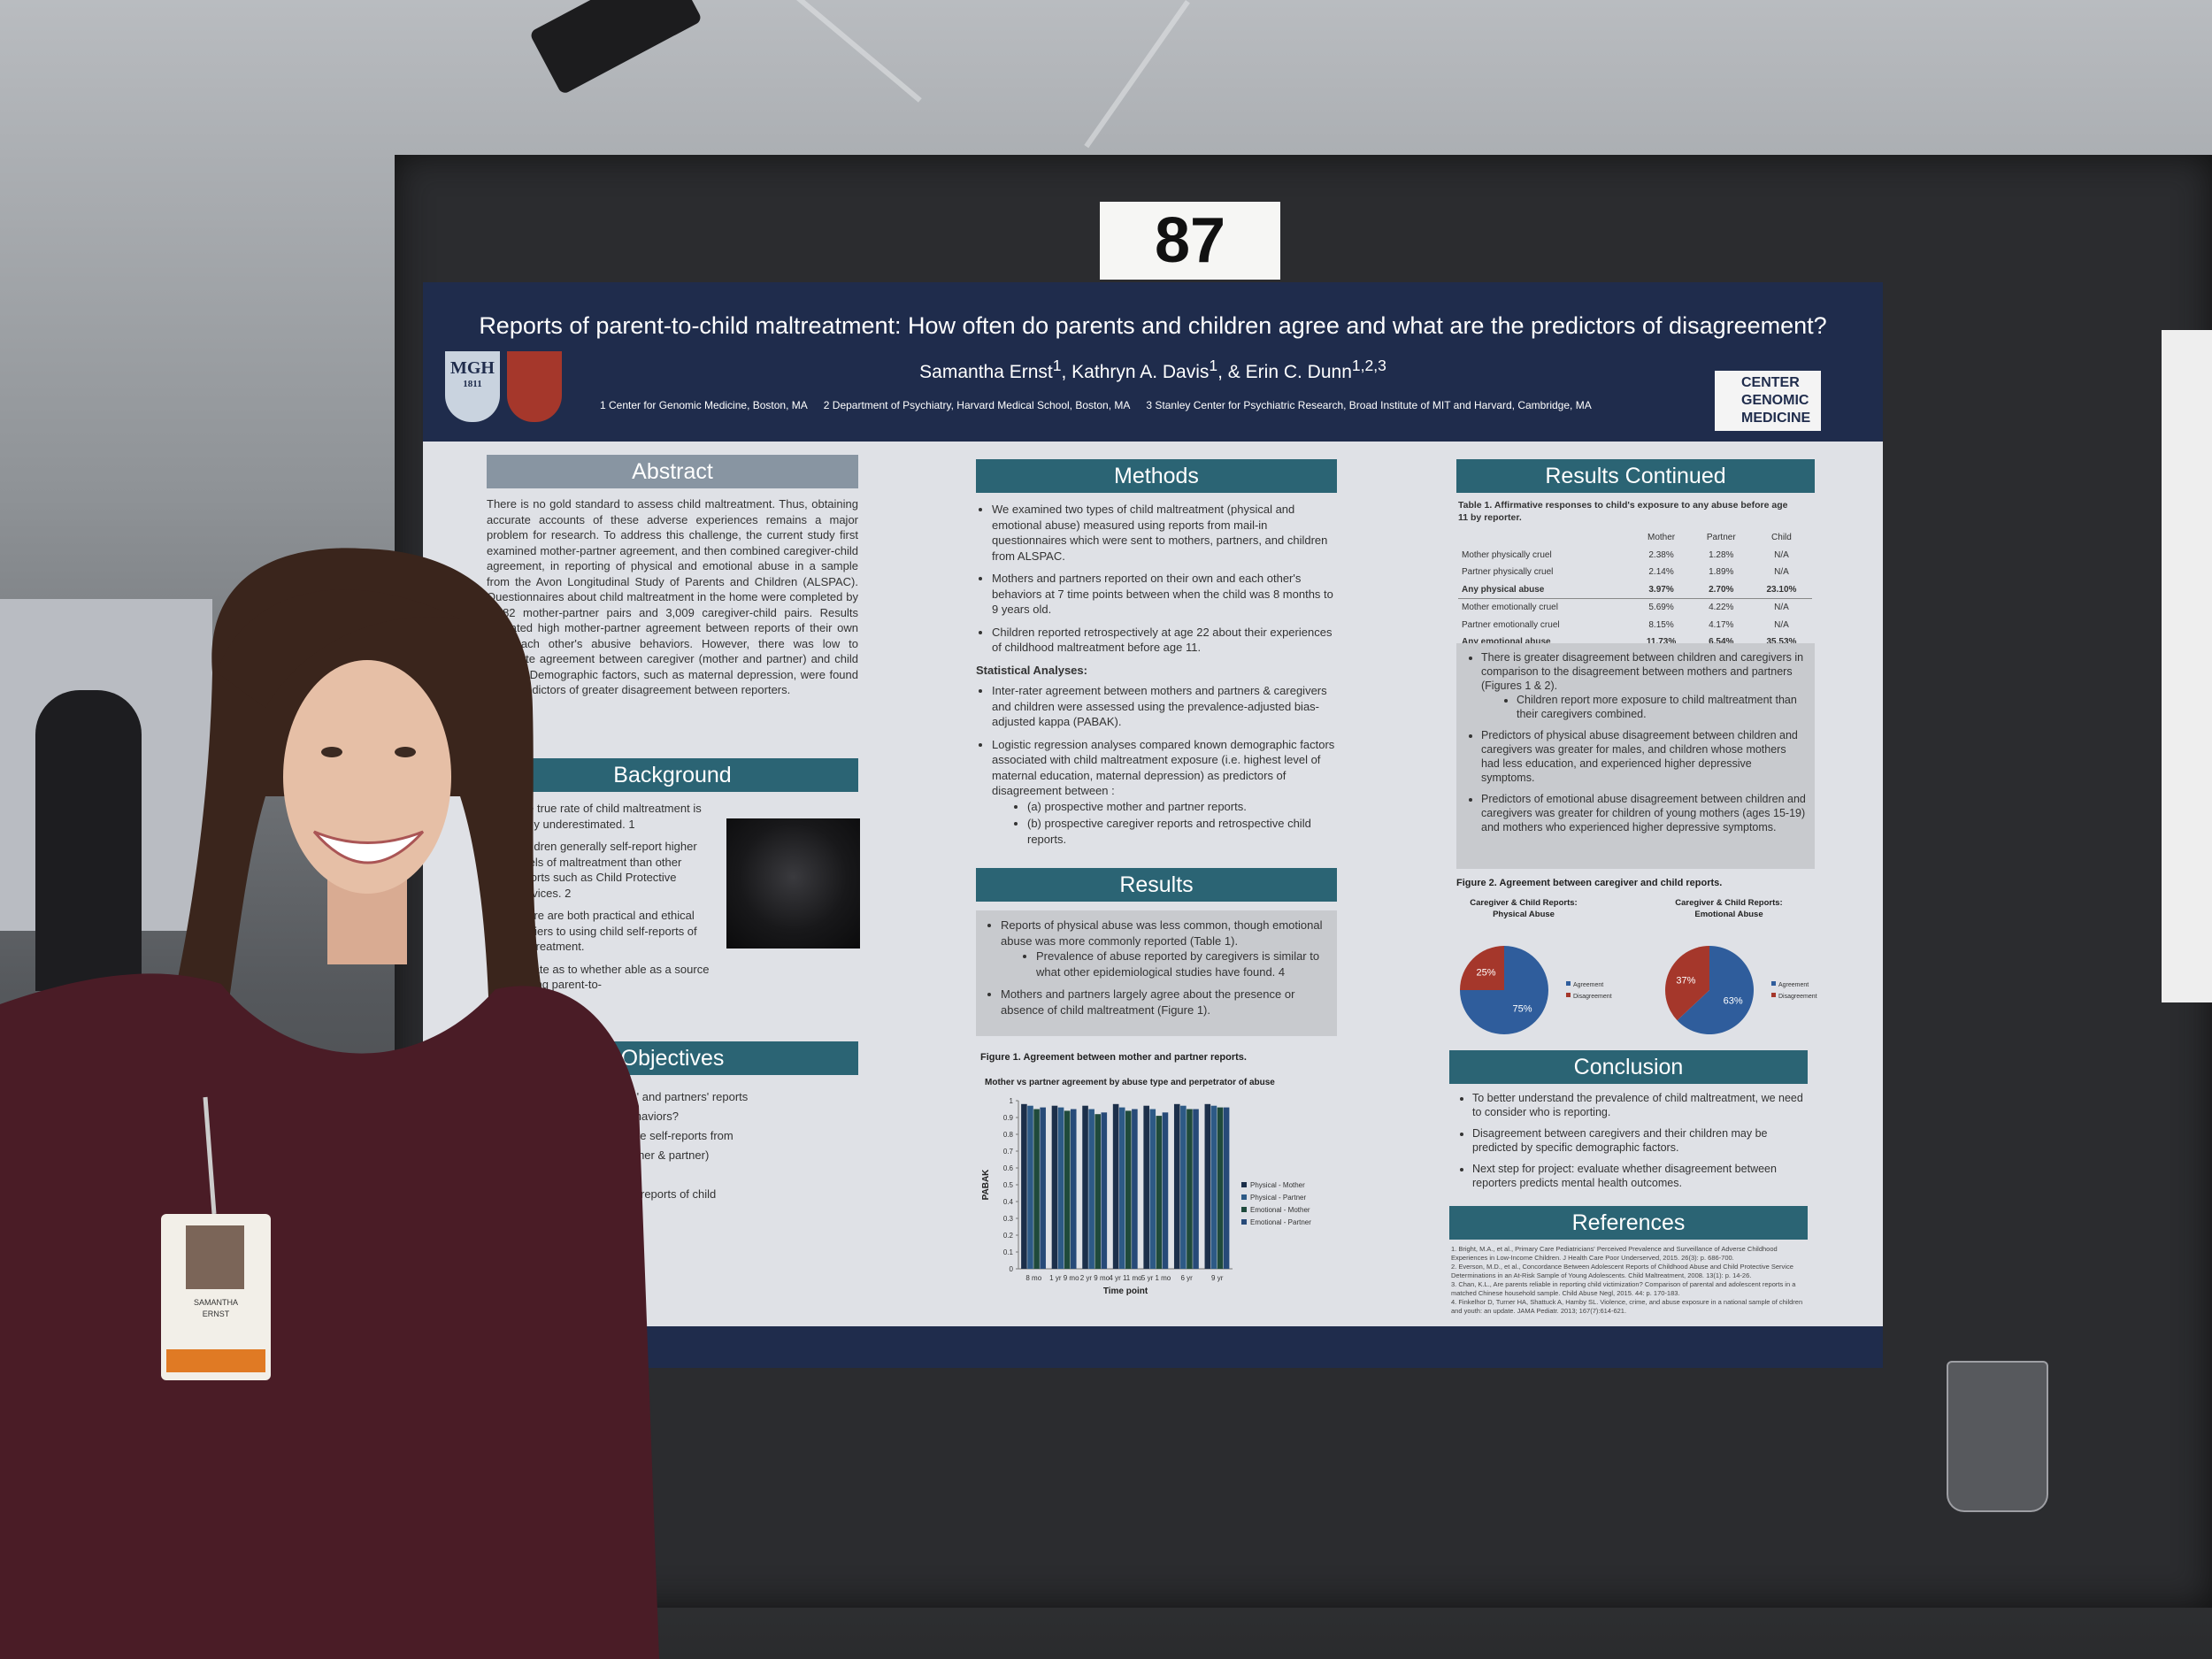 The image size is (2212, 1659). What do you see at coordinates (1722, 624) in the screenshot?
I see `table-cell: 4.17%` at bounding box center [1722, 624].